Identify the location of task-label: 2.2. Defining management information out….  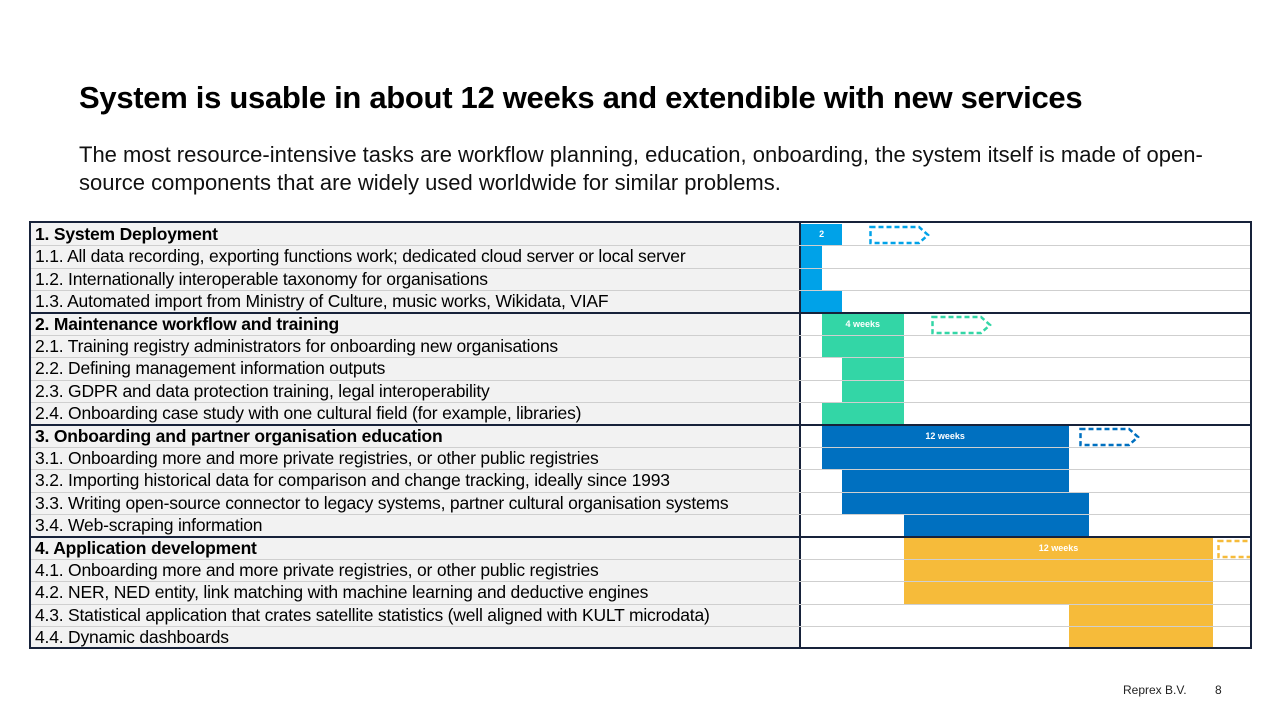
(210, 368).